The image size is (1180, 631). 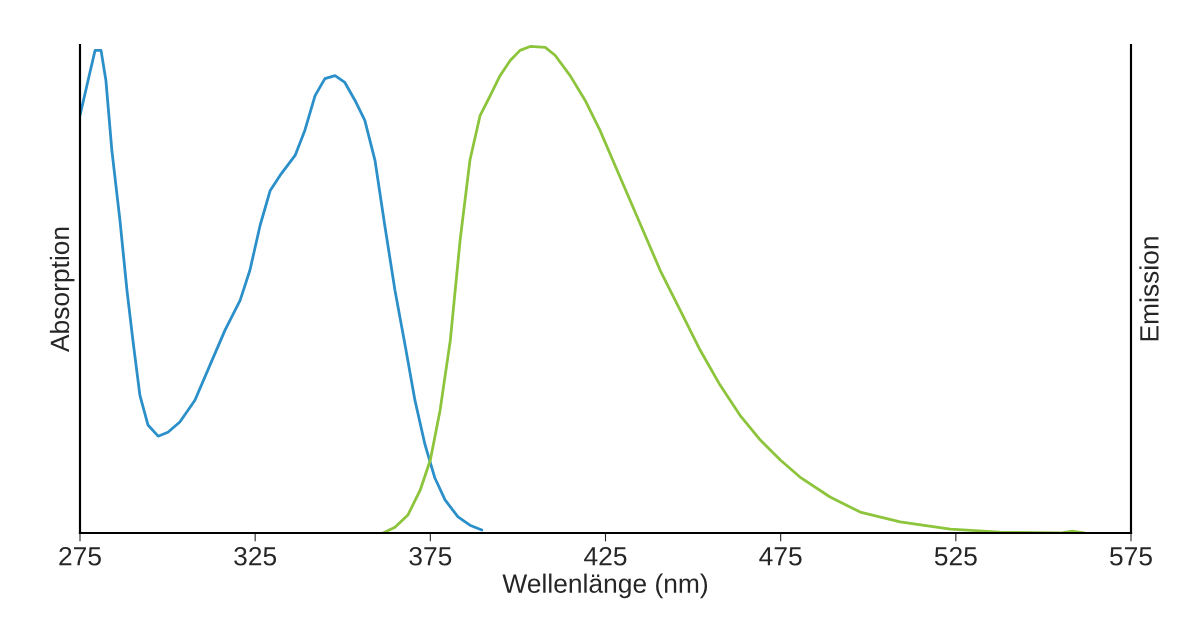 What do you see at coordinates (605, 556) in the screenshot?
I see `x-tick-label: 425` at bounding box center [605, 556].